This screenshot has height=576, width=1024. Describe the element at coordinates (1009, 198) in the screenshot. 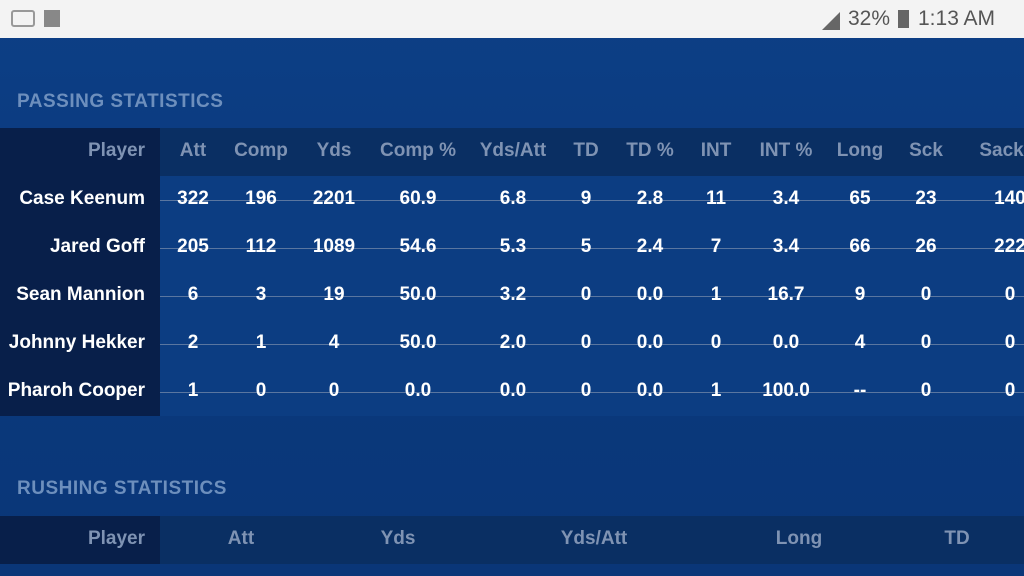

I see `stat-cell: 140` at that location.